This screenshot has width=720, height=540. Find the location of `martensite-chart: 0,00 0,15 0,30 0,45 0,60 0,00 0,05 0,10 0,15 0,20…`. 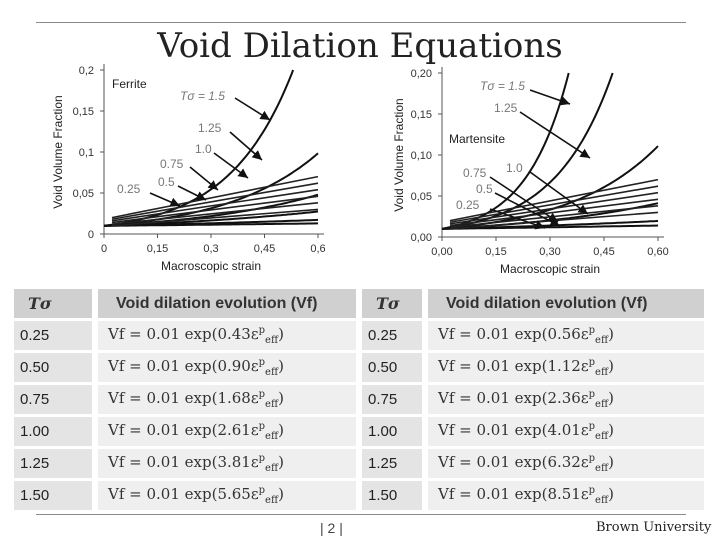

martensite-chart: 0,00 0,15 0,30 0,45 0,60 0,00 0,05 0,10 0,15 0,20… is located at coordinates (530, 171).